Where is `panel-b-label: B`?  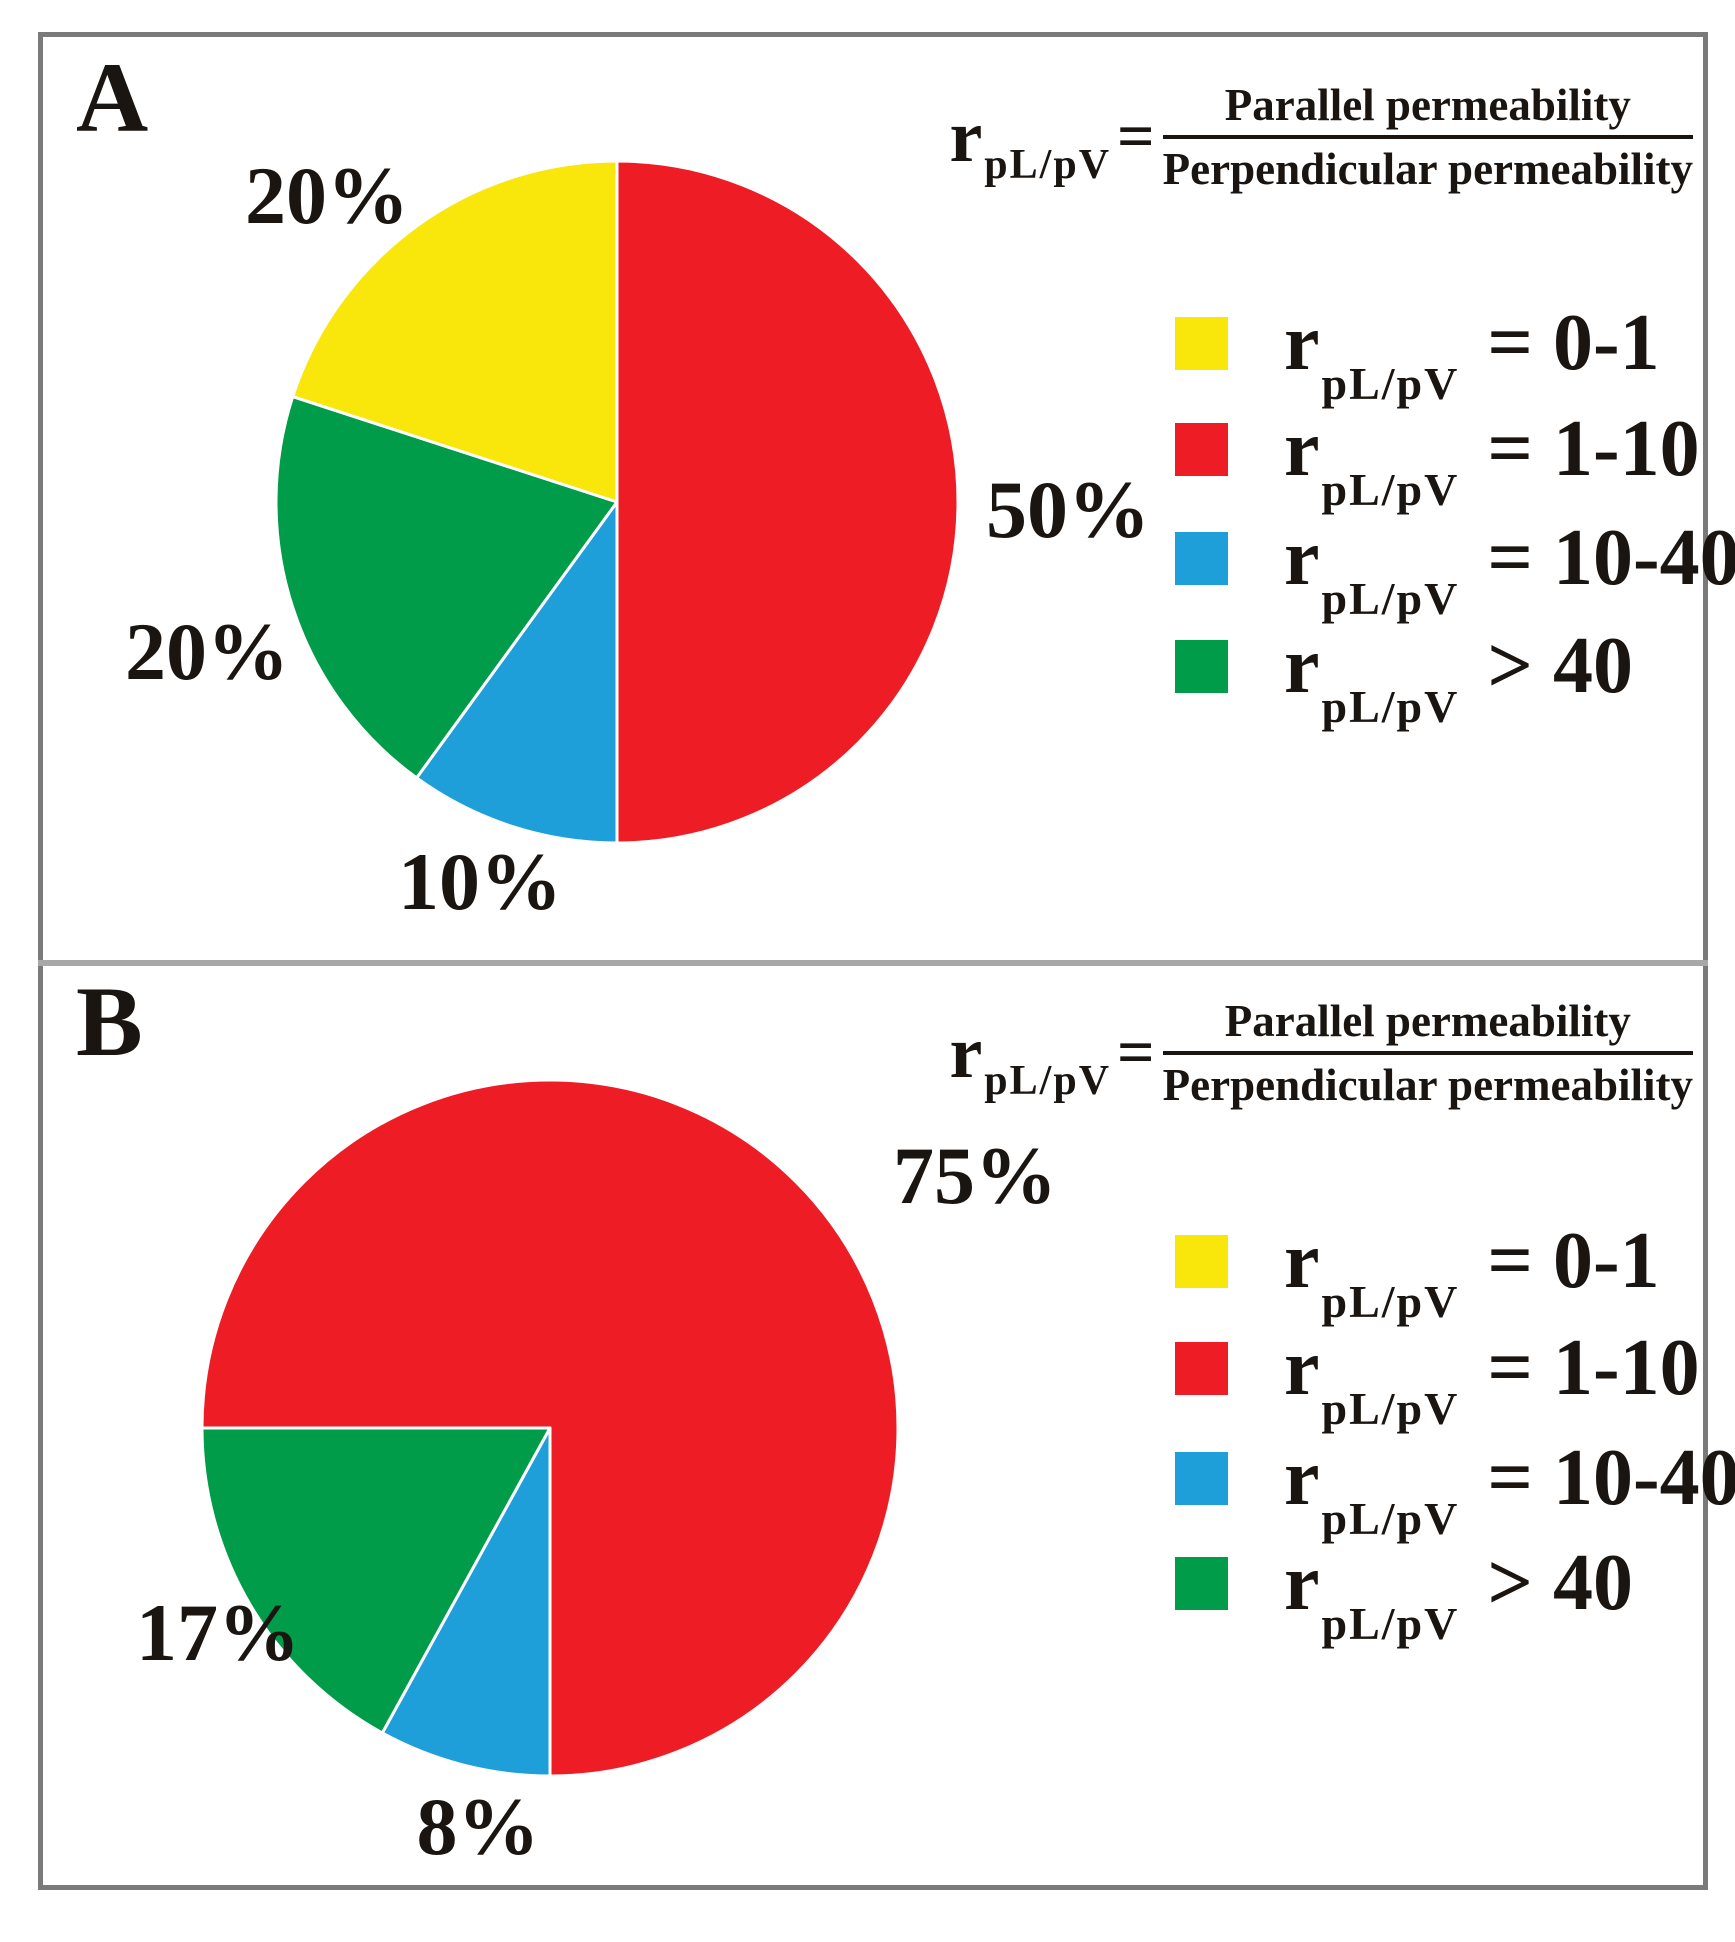 panel-b-label: B is located at coordinates (109, 1021).